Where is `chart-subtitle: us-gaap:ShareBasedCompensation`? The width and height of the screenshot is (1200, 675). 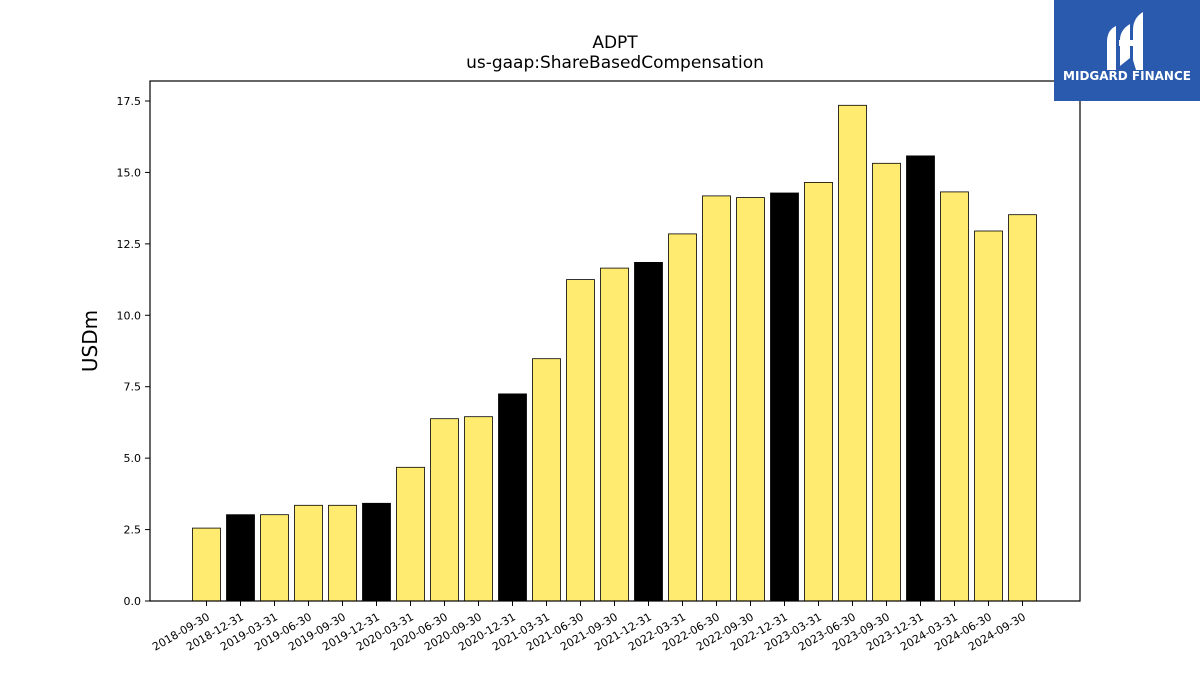
chart-subtitle: us-gaap:ShareBasedCompensation is located at coordinates (615, 63).